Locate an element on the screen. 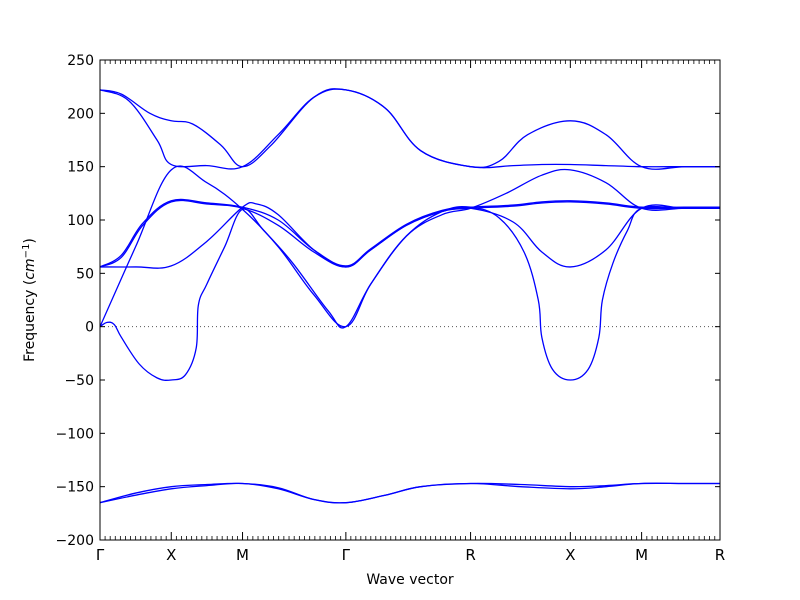 The width and height of the screenshot is (800, 600). y-tick-label: 50 is located at coordinates (85, 274).